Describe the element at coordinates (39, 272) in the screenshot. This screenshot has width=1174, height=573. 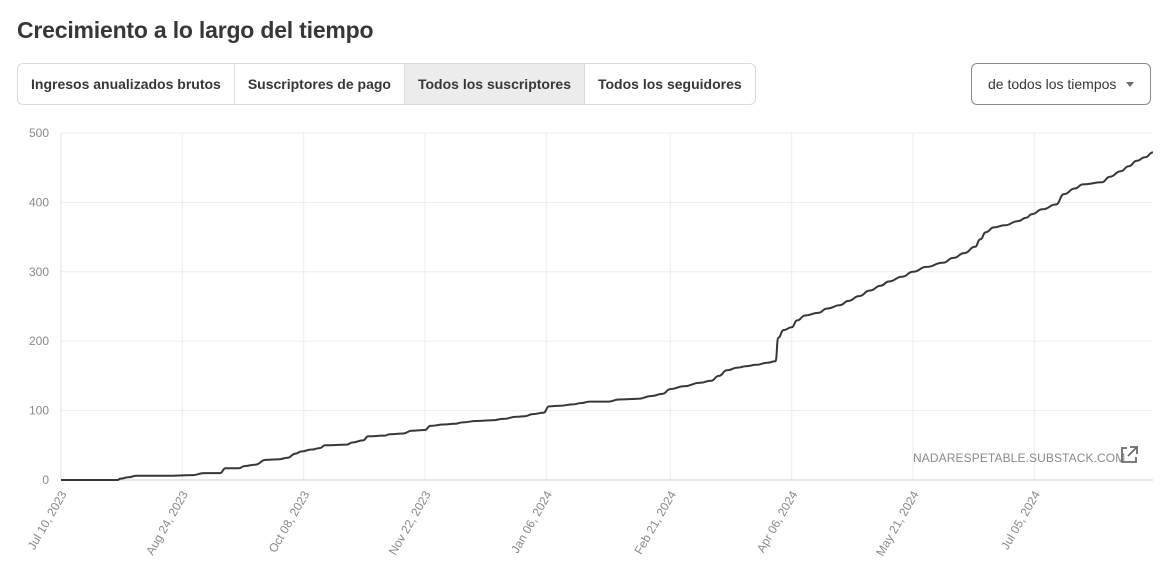
I see `y-tick-label: 300` at that location.